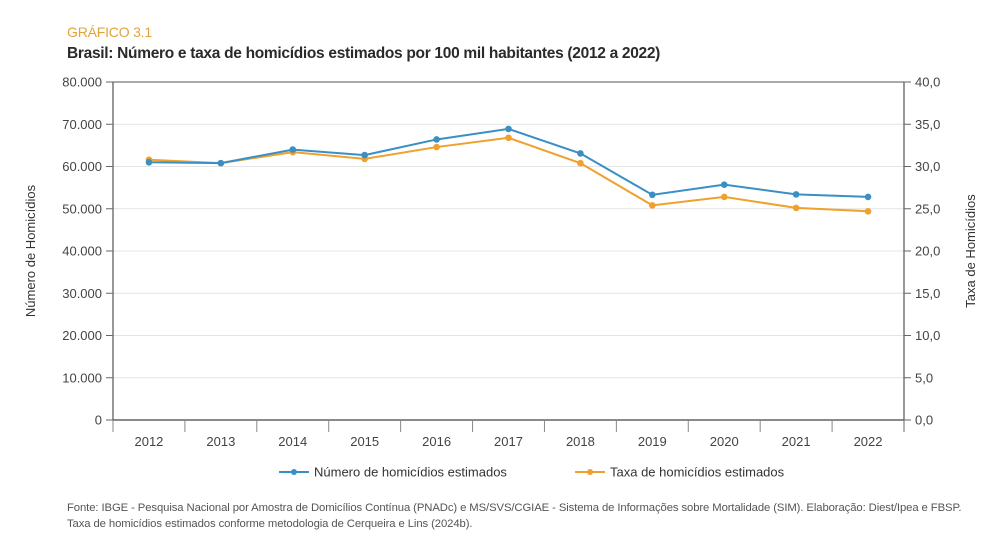 This screenshot has width=1000, height=556. Describe the element at coordinates (436, 441) in the screenshot. I see `x-tick-label: 2016` at that location.